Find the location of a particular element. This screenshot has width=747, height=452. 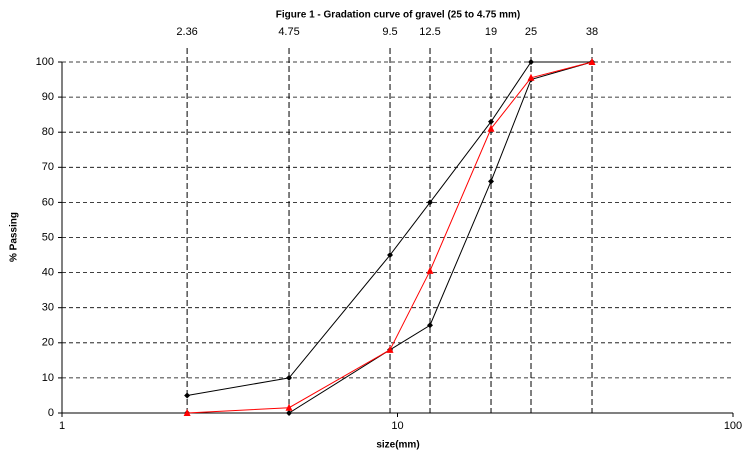

y-tick-label: 70 is located at coordinates (48, 167).